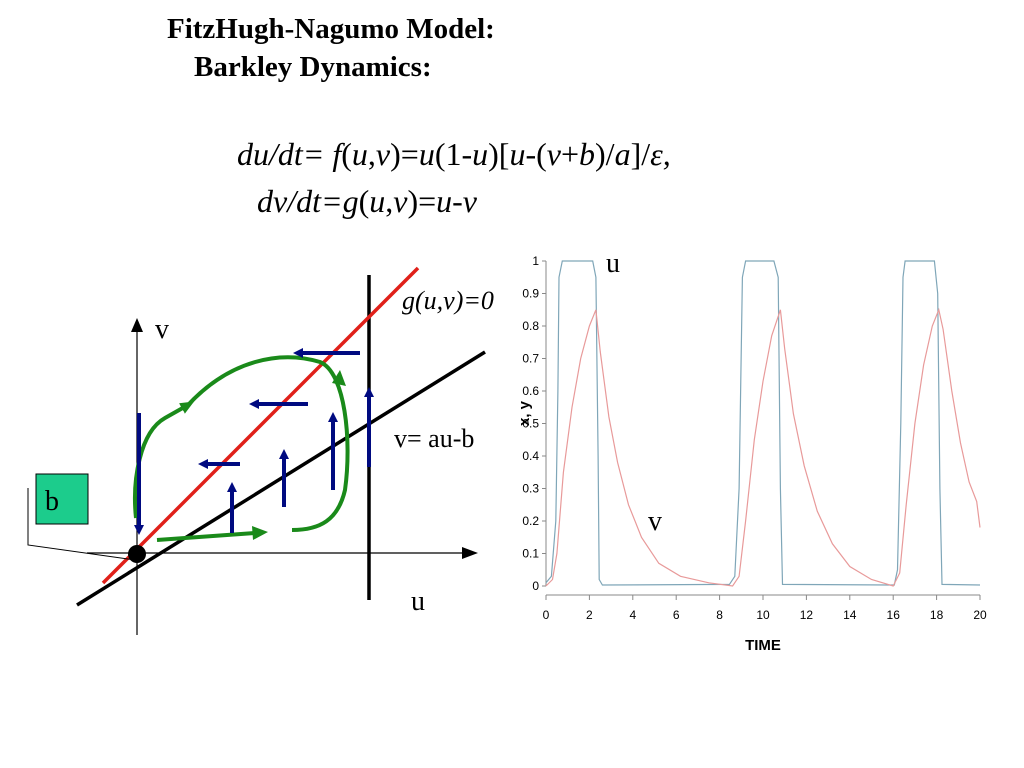  What do you see at coordinates (570, 154) in the screenshot?
I see `equation-part: +` at bounding box center [570, 154].